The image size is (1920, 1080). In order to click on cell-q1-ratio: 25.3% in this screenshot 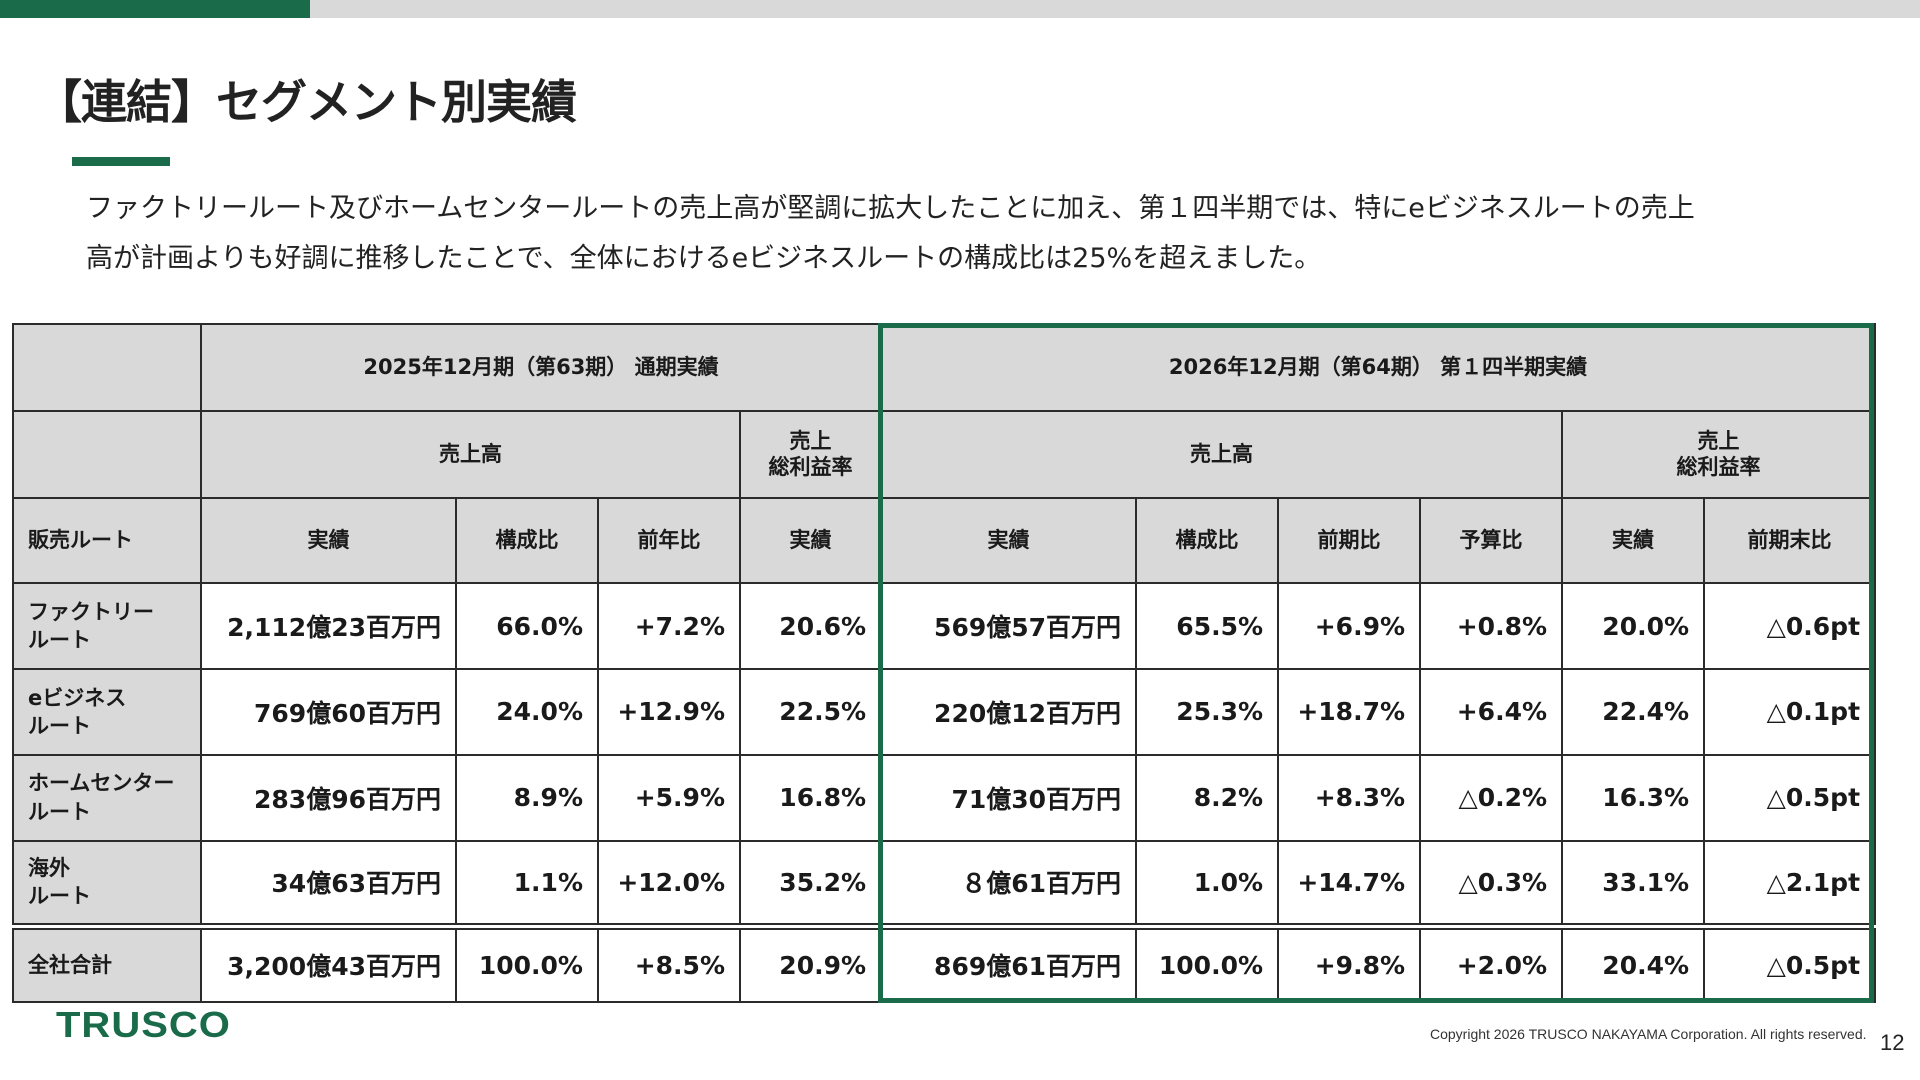, I will do `click(1207, 712)`.